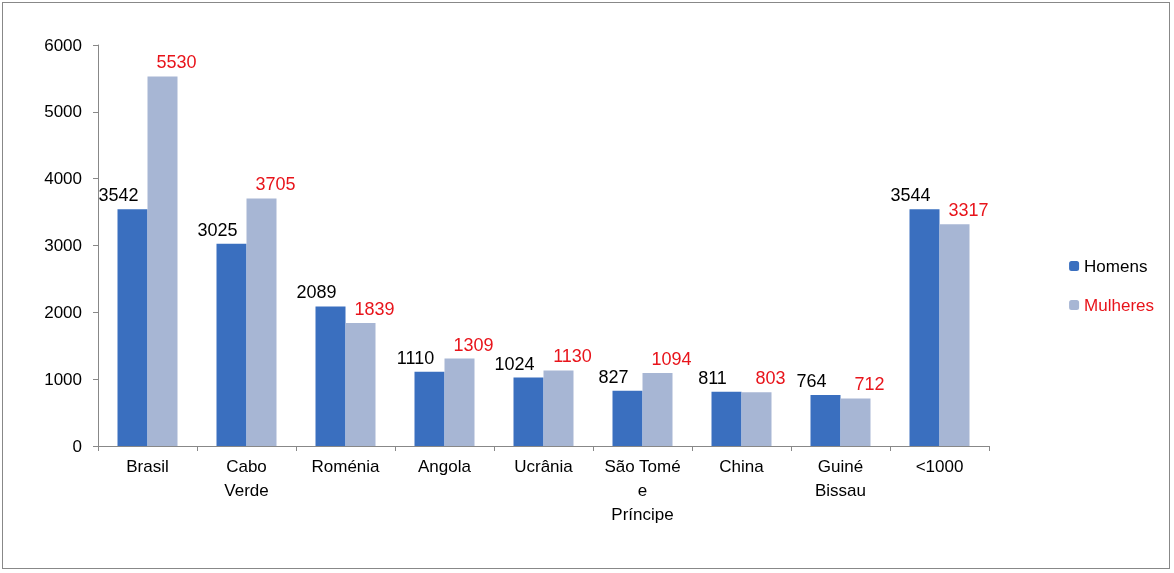 The width and height of the screenshot is (1174, 573). I want to click on data-label: 3542, so click(118, 195).